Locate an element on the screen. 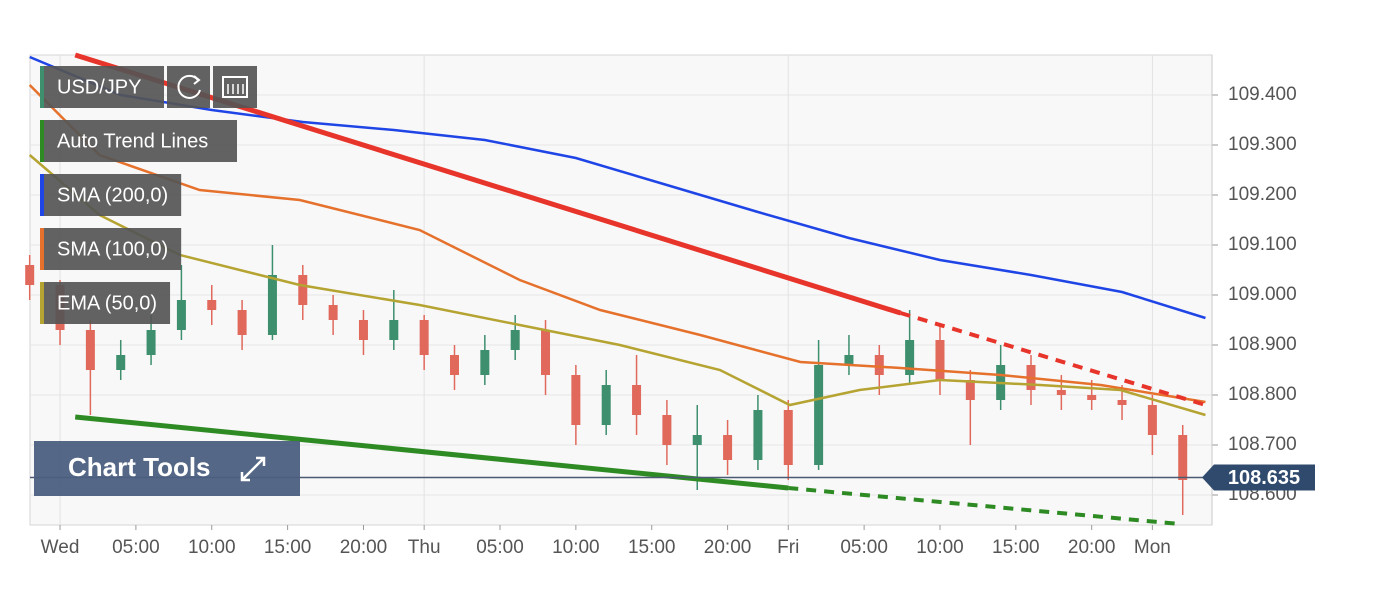  last-price-tag is located at coordinates (1258, 477).